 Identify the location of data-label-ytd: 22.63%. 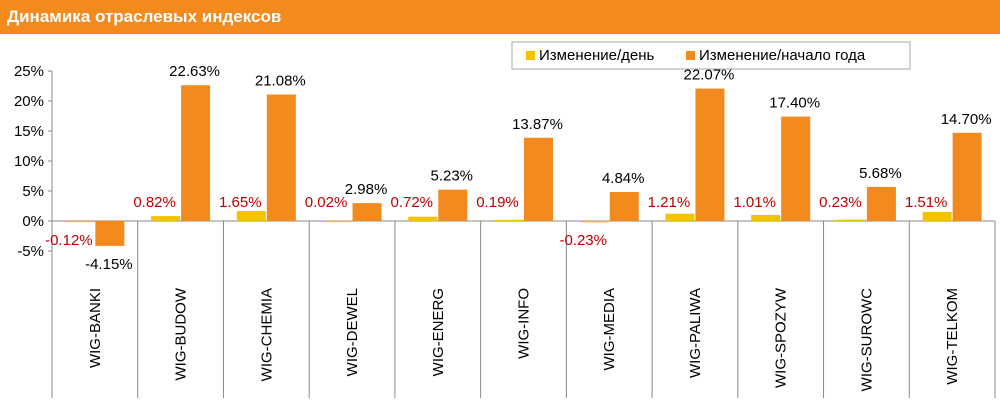
(194, 71).